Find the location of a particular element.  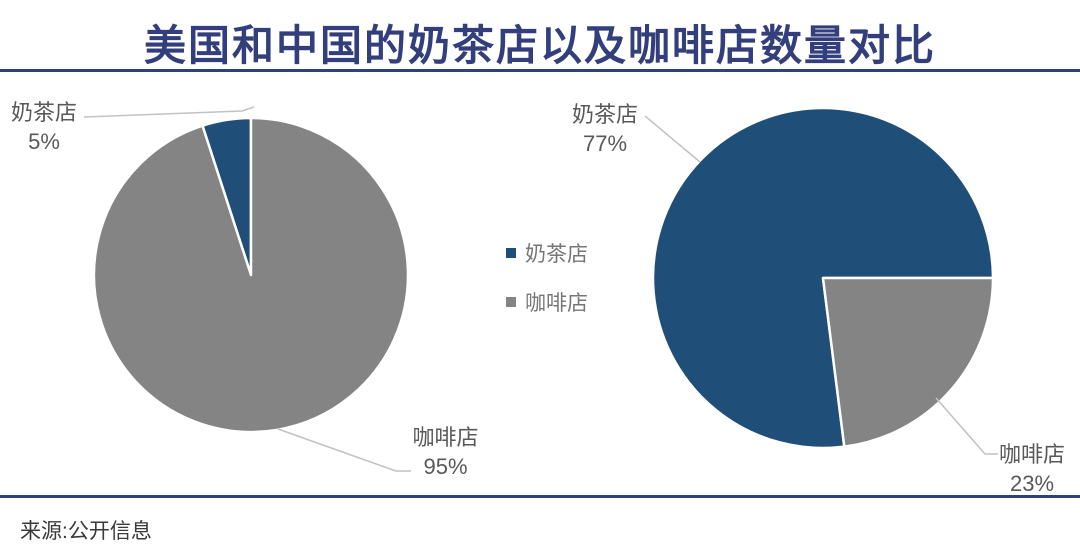

title-divider is located at coordinates (540, 70).